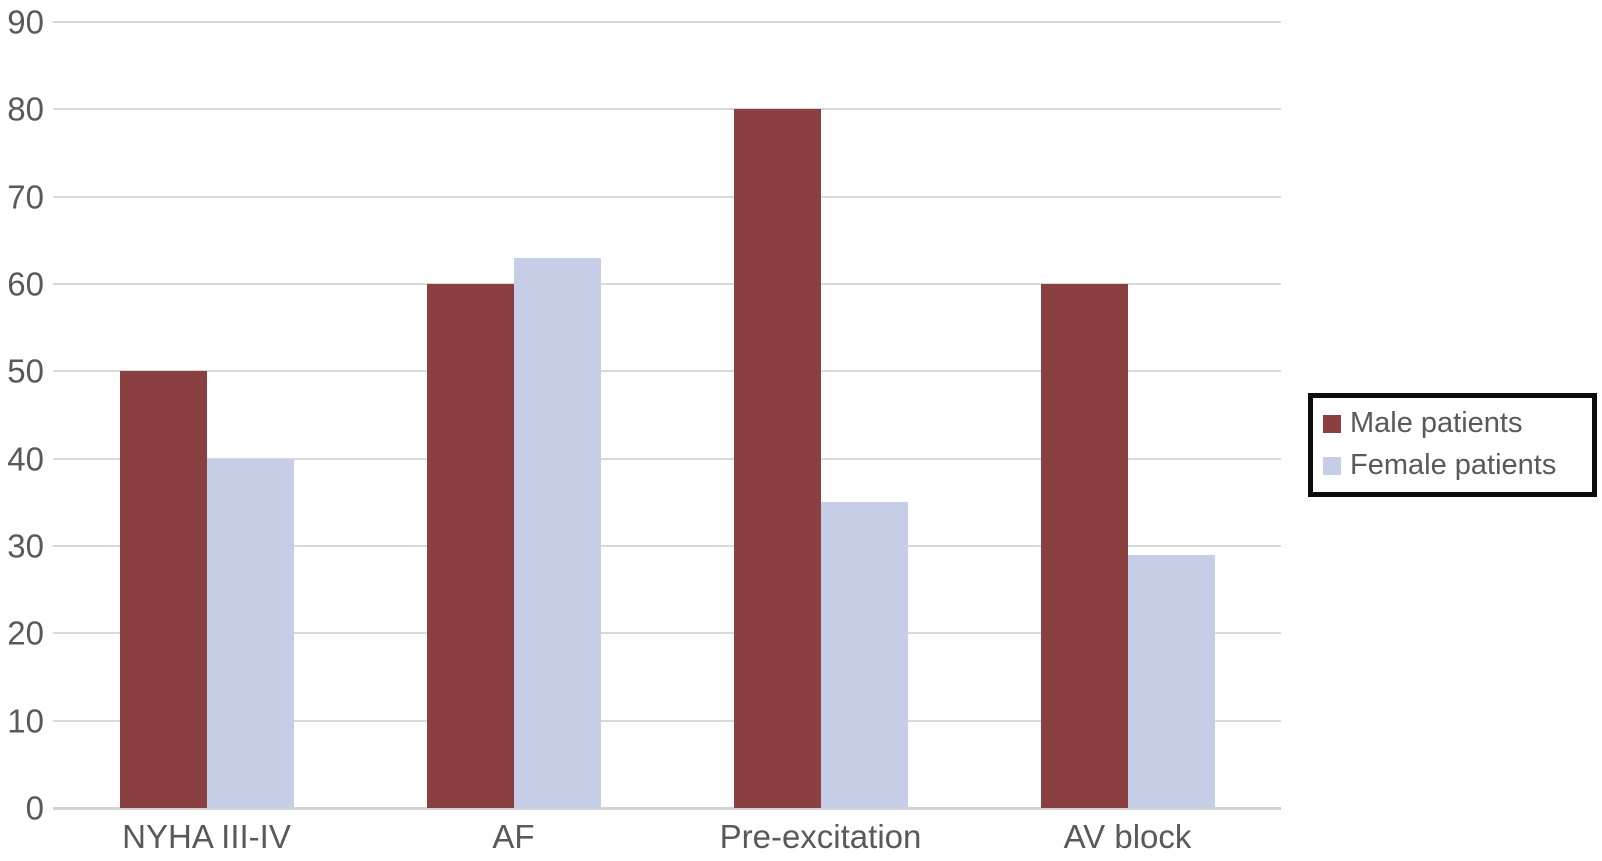  Describe the element at coordinates (820, 836) in the screenshot. I see `x-tick-label-pre-excitation: Pre-excitation` at that location.